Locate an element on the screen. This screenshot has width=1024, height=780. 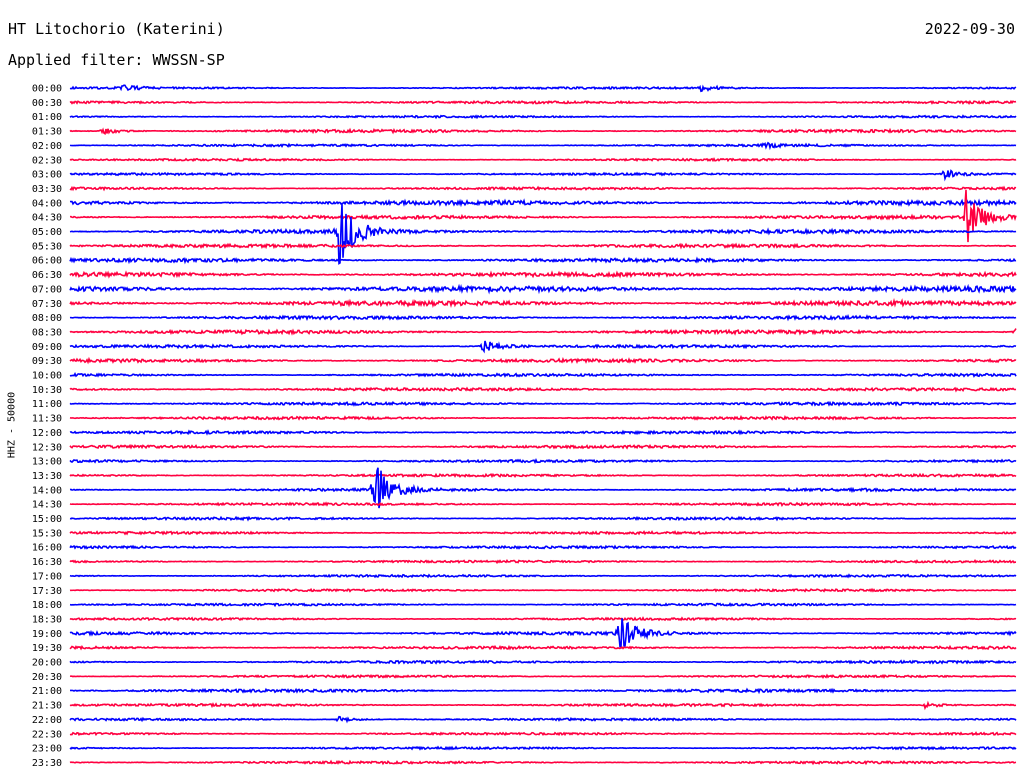
time-tick-label: 10:00 is located at coordinates (47, 376).